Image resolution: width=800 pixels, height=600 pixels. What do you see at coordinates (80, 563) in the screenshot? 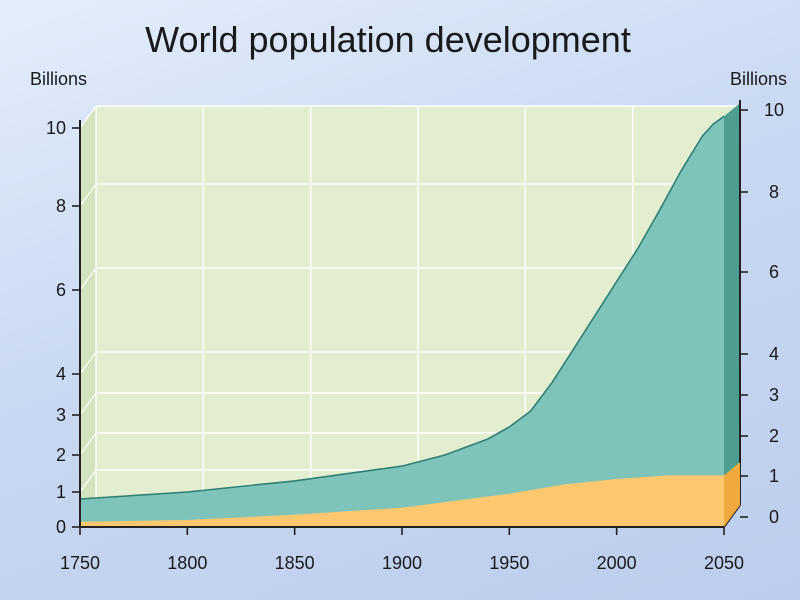
I see `x-tick-label: 1750` at bounding box center [80, 563].